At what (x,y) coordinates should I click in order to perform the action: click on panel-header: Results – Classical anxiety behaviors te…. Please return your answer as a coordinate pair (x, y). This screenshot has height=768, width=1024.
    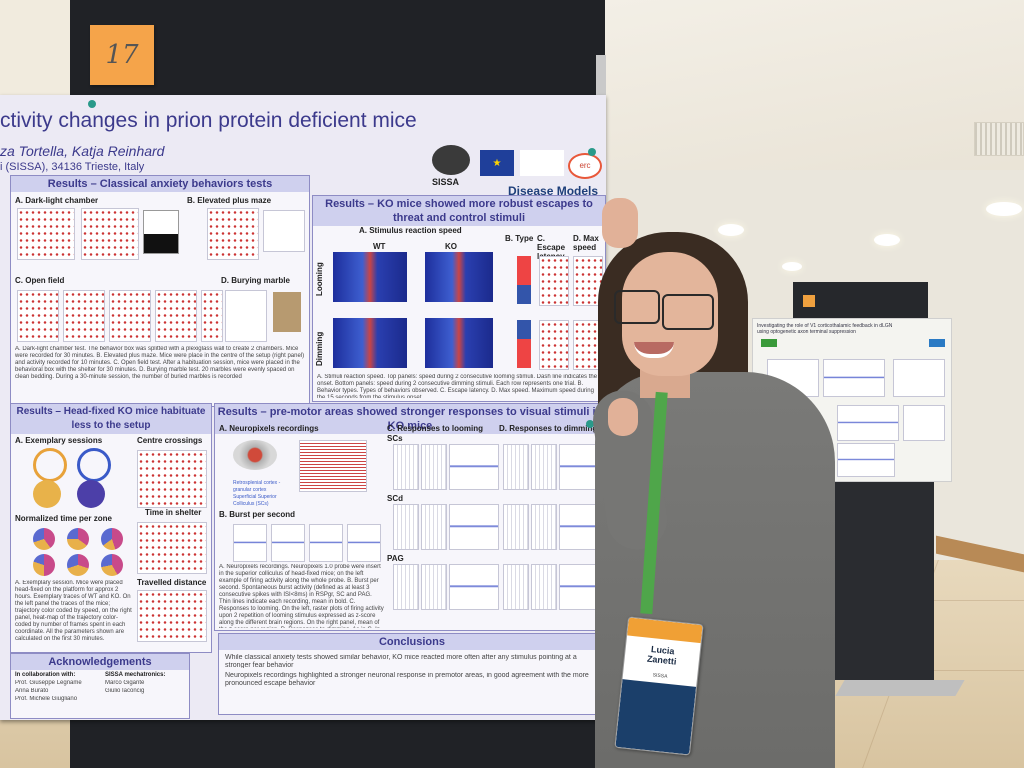
    Looking at the image, I should click on (160, 184).